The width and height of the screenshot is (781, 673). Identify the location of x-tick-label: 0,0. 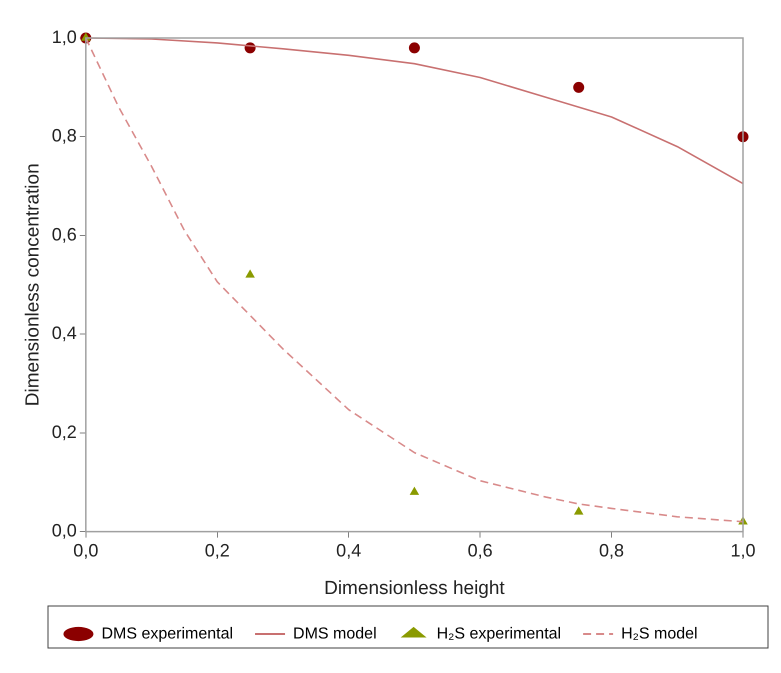
(85, 550).